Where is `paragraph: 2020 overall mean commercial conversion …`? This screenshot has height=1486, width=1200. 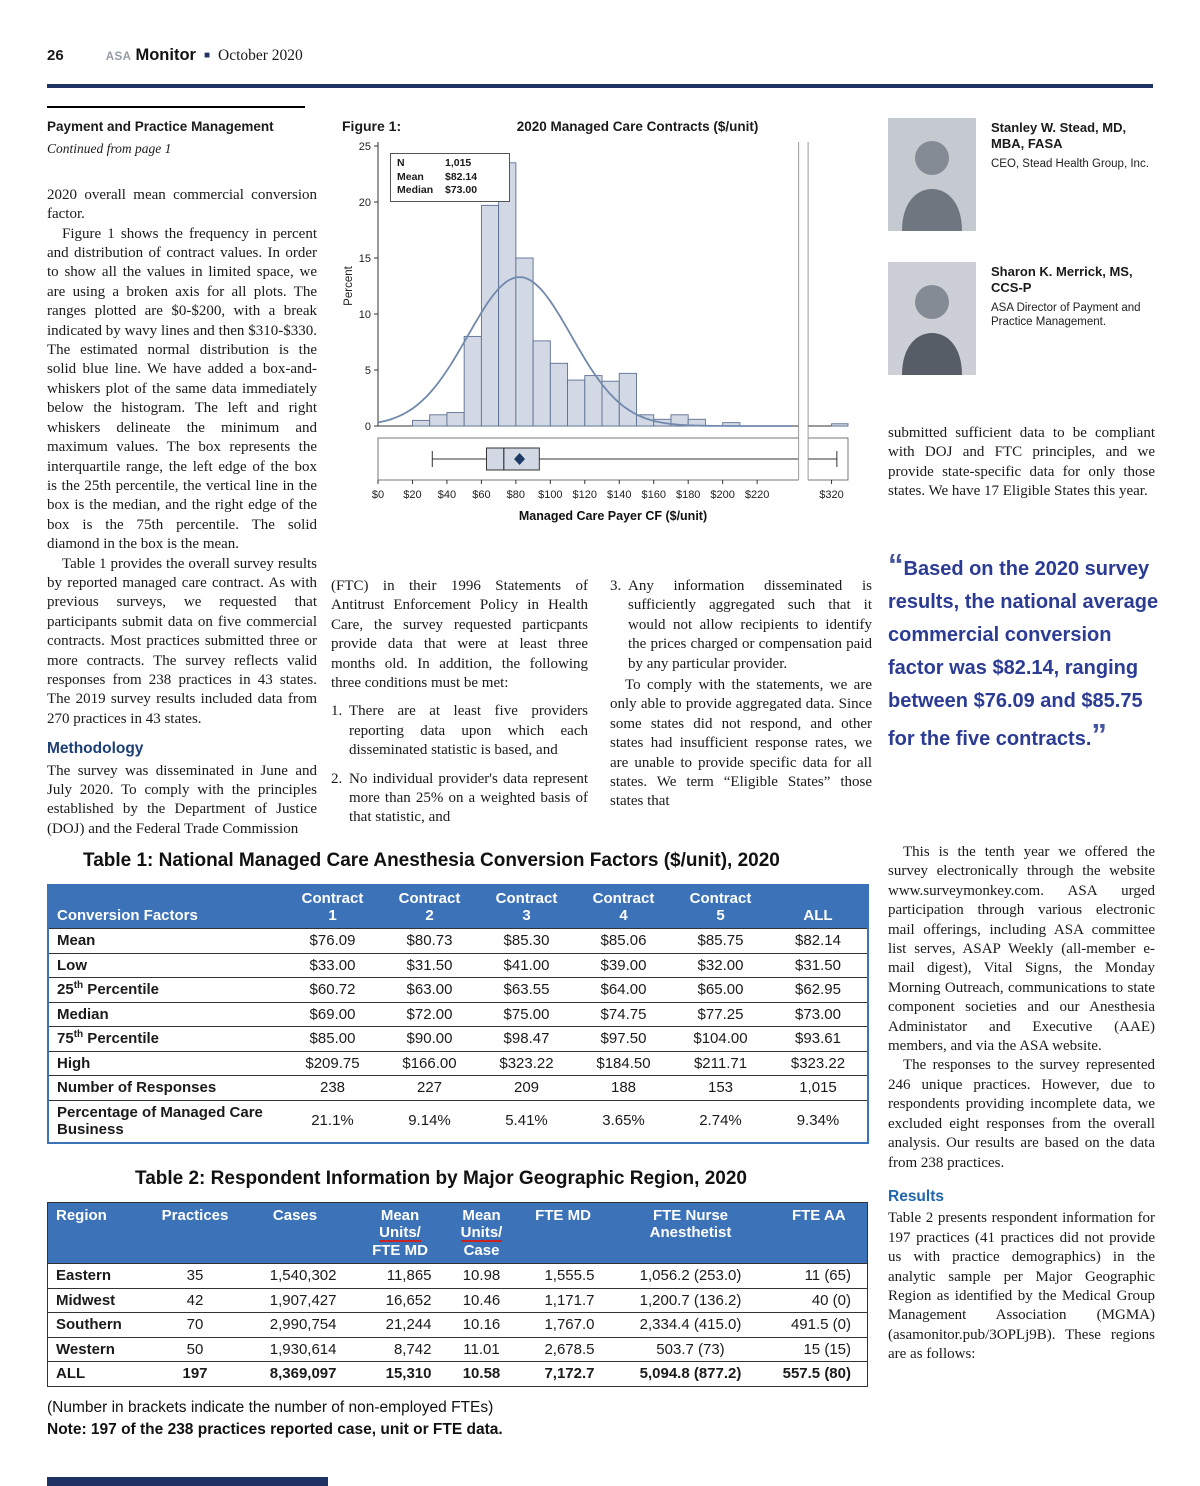 paragraph: 2020 overall mean commercial conversion … is located at coordinates (182, 204).